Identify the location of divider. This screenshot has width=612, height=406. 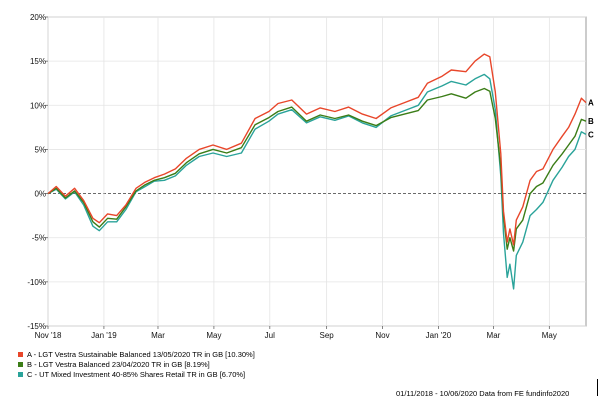
(597, 387).